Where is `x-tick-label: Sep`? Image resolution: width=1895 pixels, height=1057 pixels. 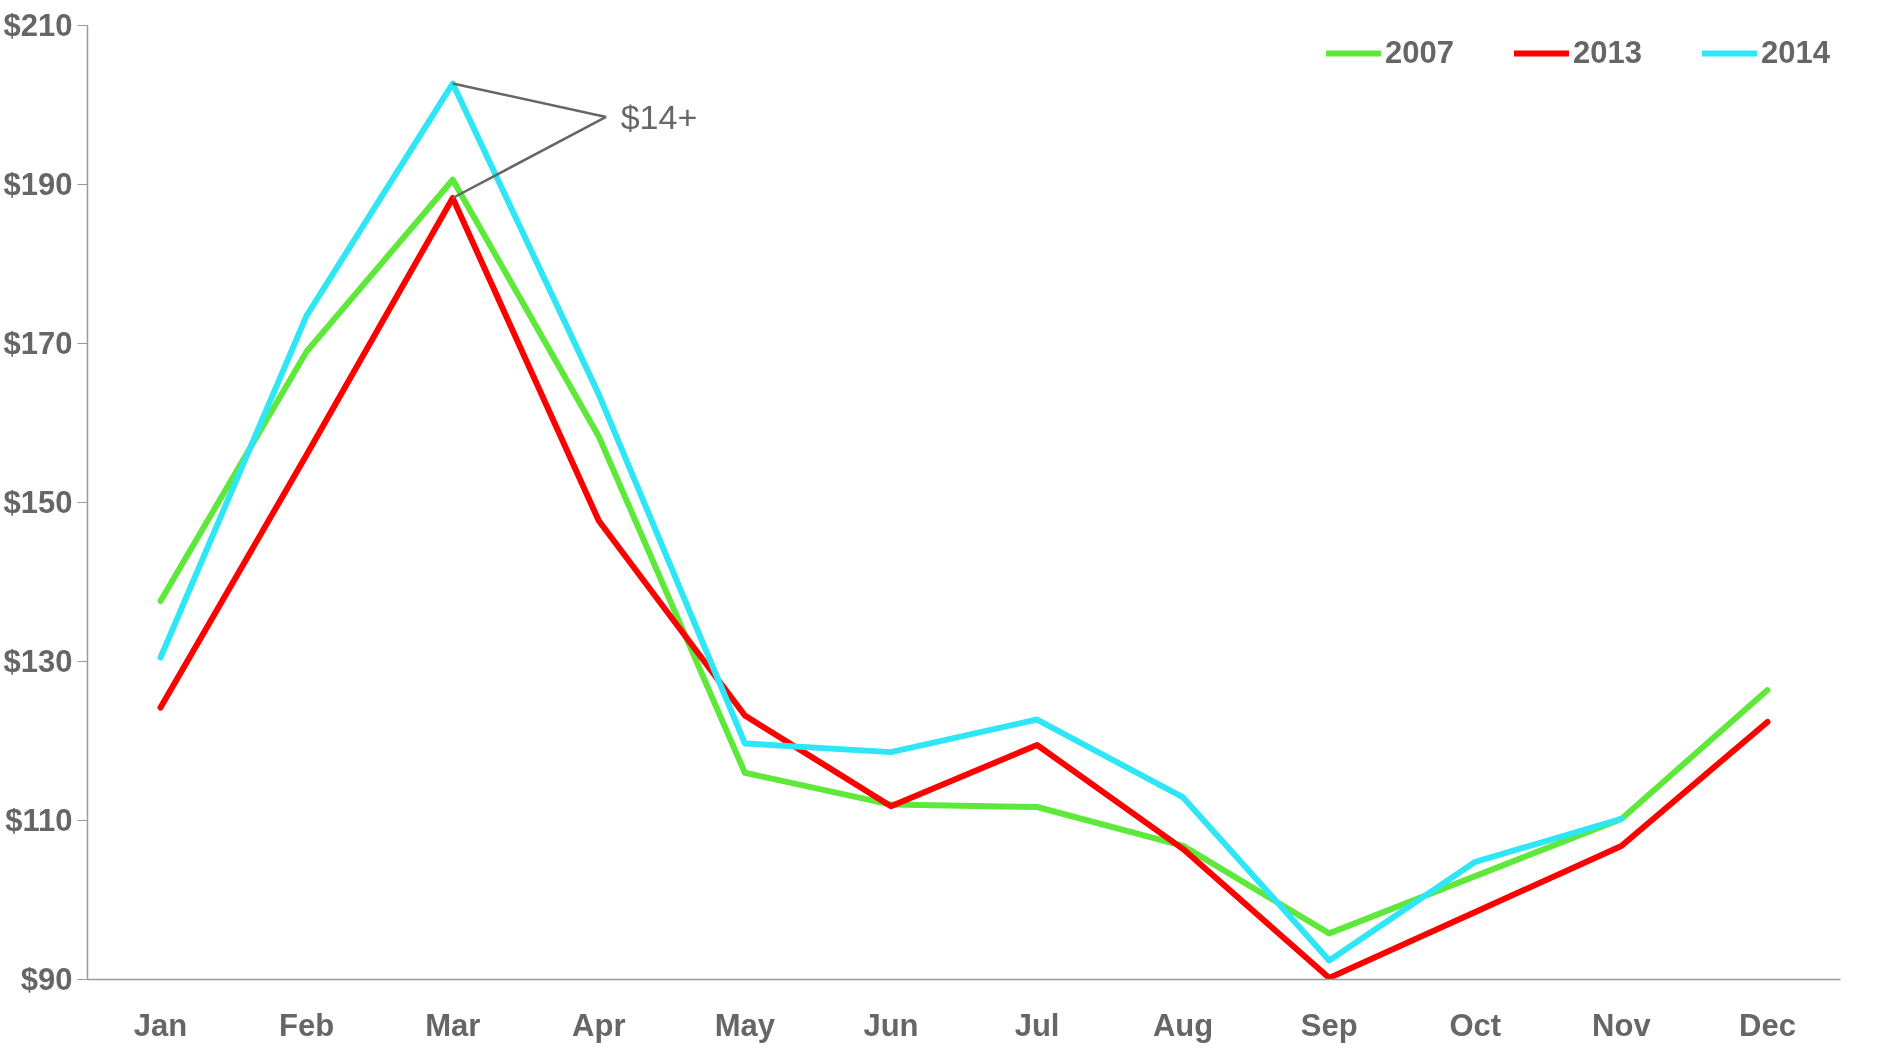
x-tick-label: Sep is located at coordinates (1329, 1025).